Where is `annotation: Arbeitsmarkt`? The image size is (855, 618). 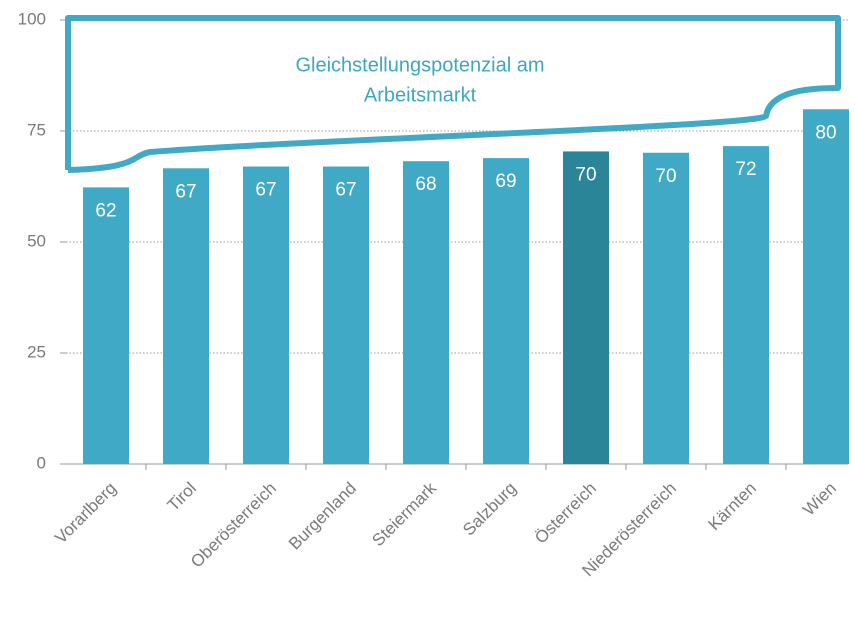 annotation: Arbeitsmarkt is located at coordinates (420, 95).